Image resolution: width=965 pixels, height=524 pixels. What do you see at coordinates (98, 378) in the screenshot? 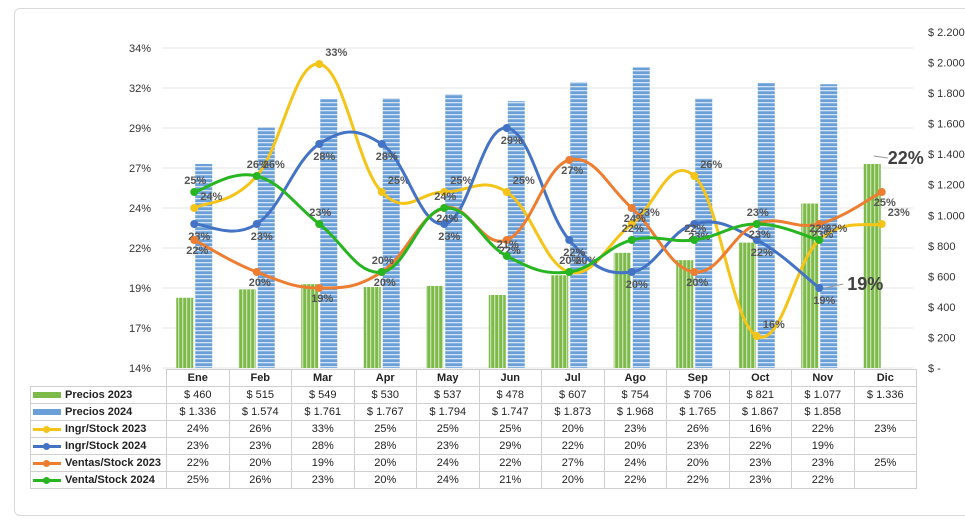
I see `table-corner` at bounding box center [98, 378].